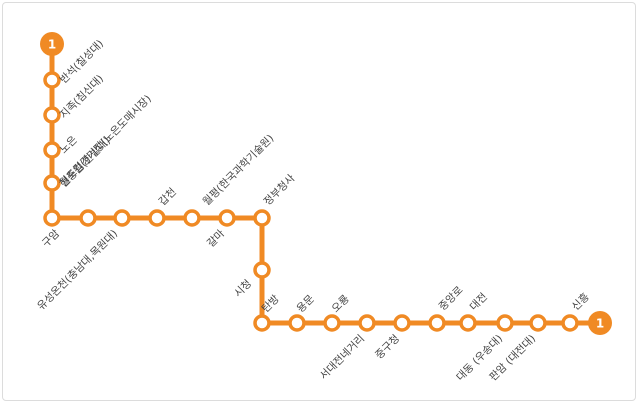 This screenshot has height=405, width=640. Describe the element at coordinates (451, 298) in the screenshot. I see `station-label: 중앙로` at that location.